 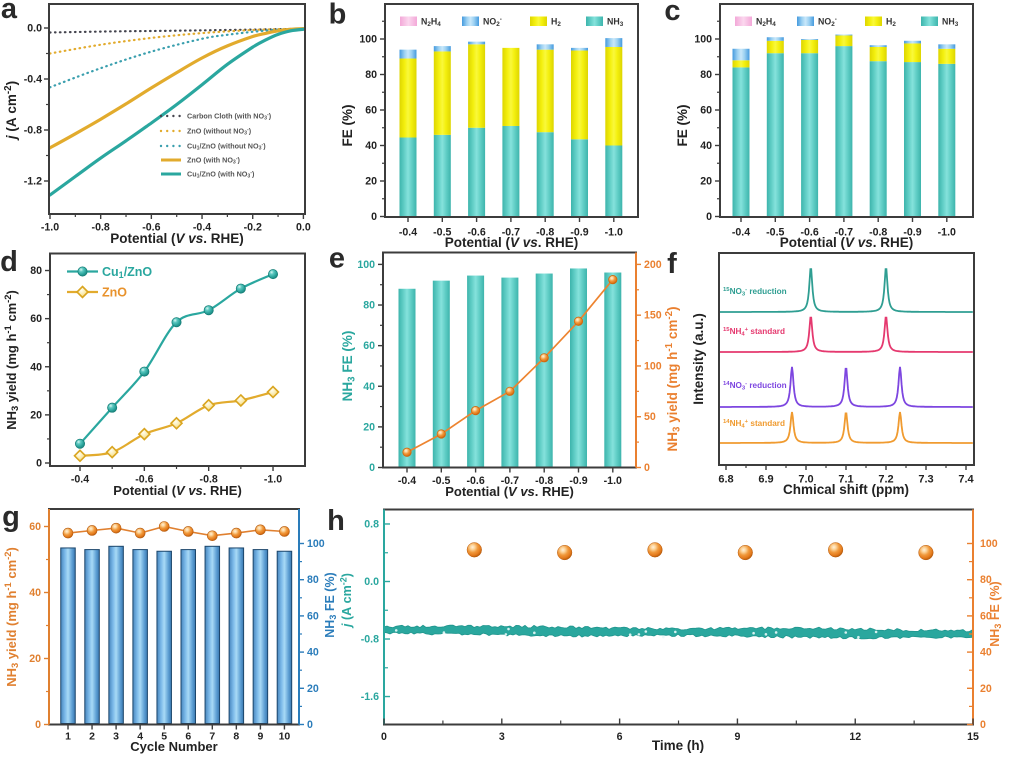 What do you see at coordinates (442, 233) in the screenshot?
I see `svg-text: -0.5` at bounding box center [442, 233].